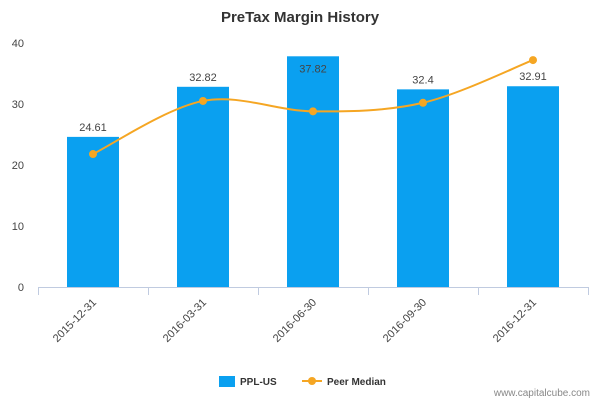  Describe the element at coordinates (295, 321) in the screenshot. I see `x-tick-label: 2016-06-30` at that location.